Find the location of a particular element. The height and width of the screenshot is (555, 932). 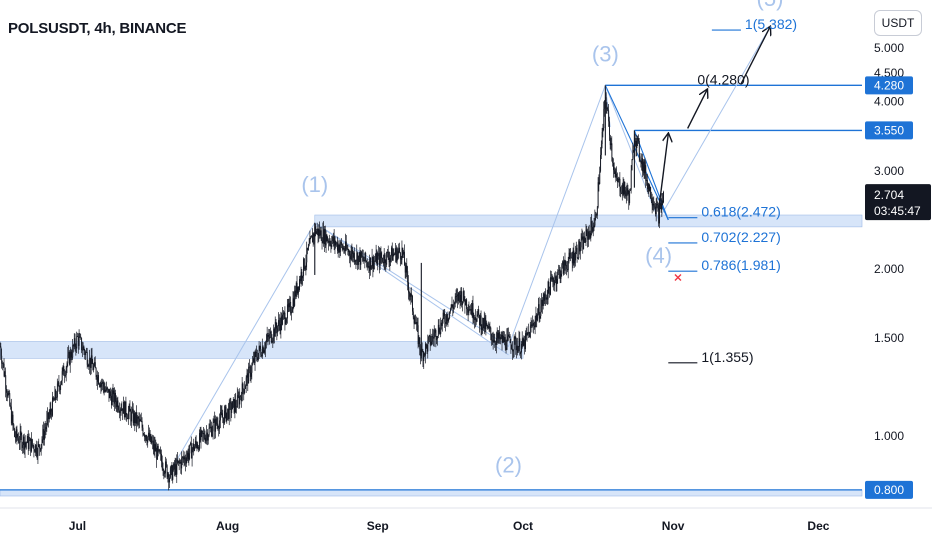

fib-label-1: 0(4.280) is located at coordinates (723, 79).